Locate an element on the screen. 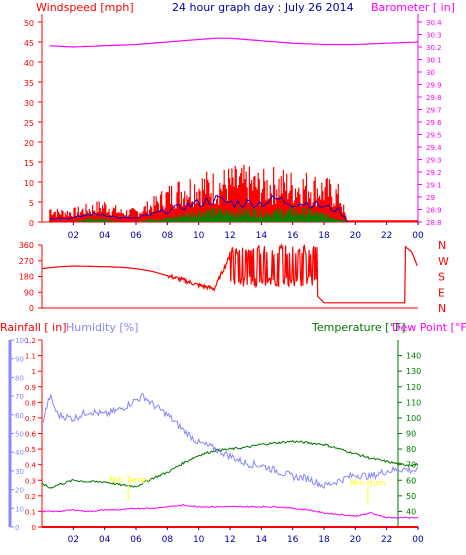 The width and height of the screenshot is (466, 555). rainfall-tick-label: 0.5 is located at coordinates (30, 450).